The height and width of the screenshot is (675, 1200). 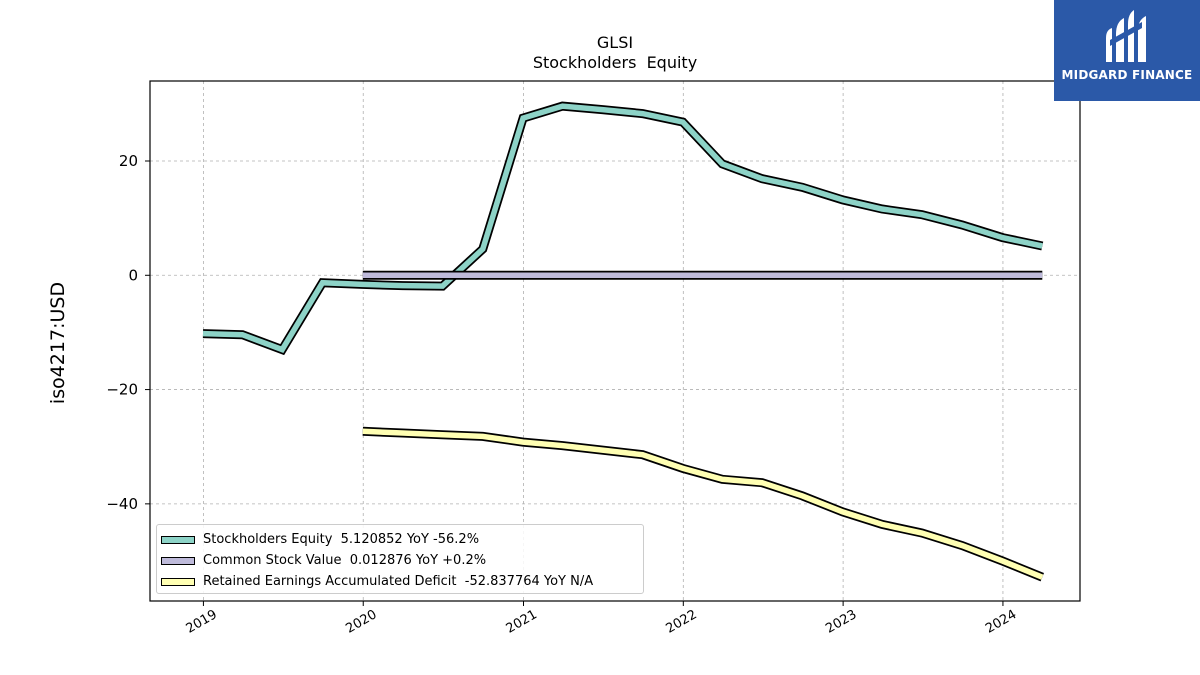 I want to click on x-tick-label: 2020, so click(x=361, y=622).